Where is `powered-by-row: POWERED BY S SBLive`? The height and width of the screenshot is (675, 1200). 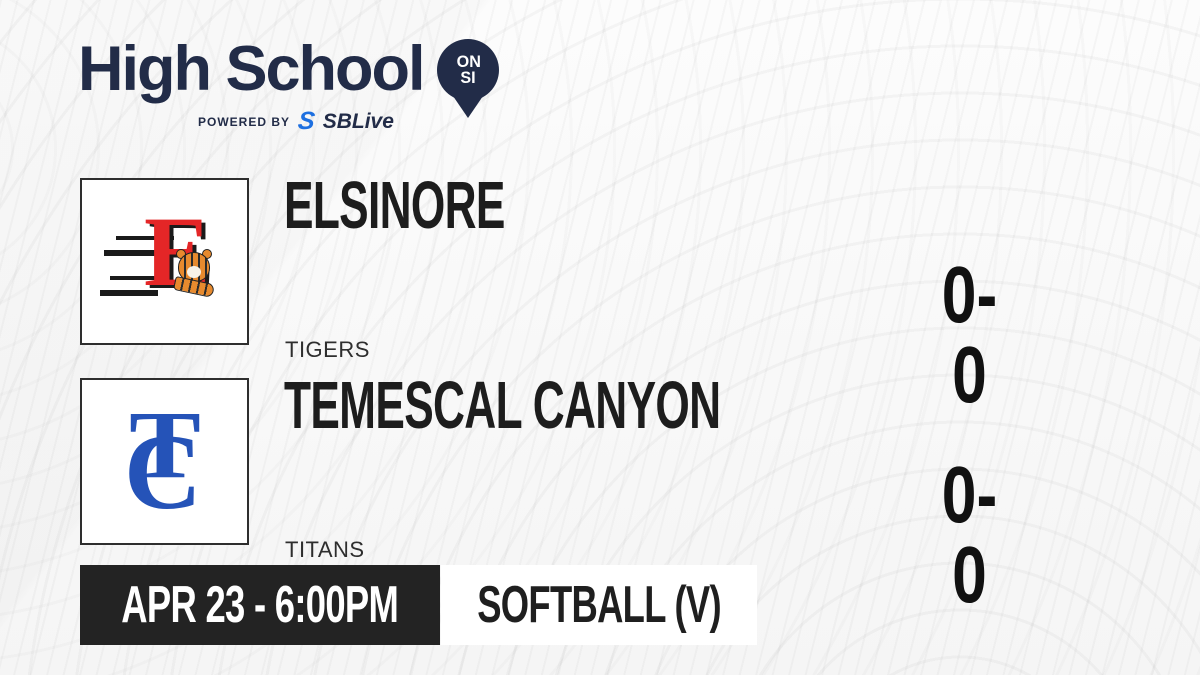
powered-by-row: POWERED BY S SBLive is located at coordinates (296, 121).